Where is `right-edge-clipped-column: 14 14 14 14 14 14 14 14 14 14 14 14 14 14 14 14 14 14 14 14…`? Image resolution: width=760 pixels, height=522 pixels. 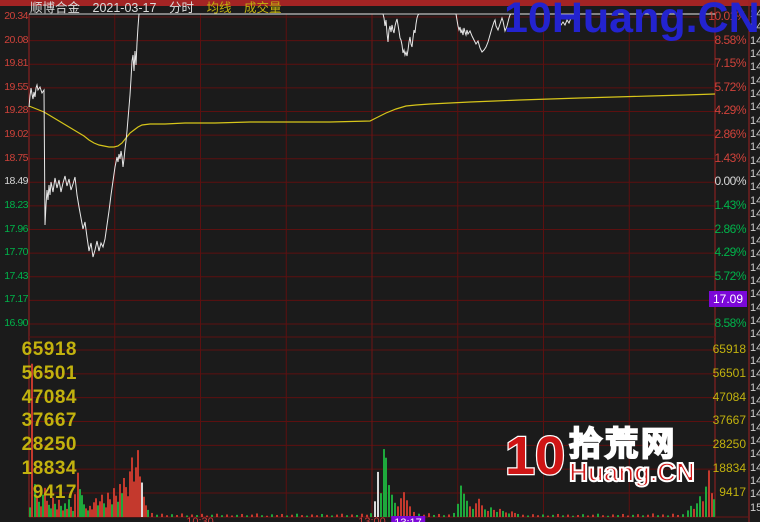
right-edge-clipped-column: 14 14 14 14 14 14 14 14 14 14 14 14 14 14 14 14 14 14 14 14… is located at coordinates (755, 261).